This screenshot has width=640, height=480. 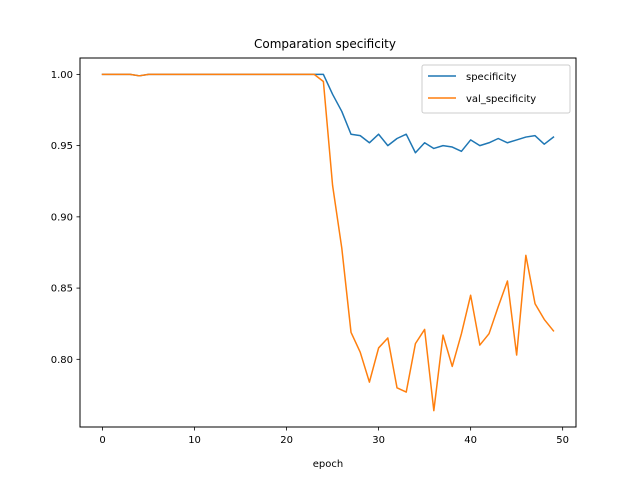 I want to click on x-tick-label: 10, so click(x=194, y=440).